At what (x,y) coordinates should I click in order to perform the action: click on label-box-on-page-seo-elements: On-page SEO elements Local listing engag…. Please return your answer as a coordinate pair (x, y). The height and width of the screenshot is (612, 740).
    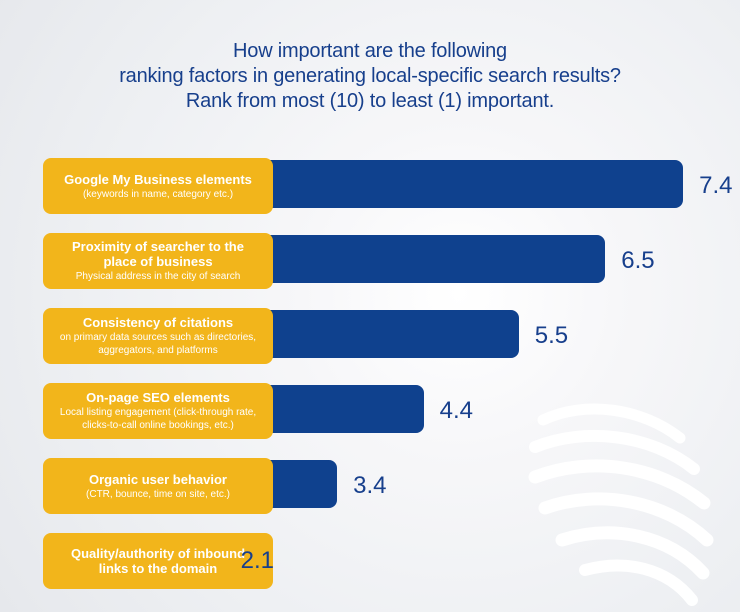
    Looking at the image, I should click on (158, 411).